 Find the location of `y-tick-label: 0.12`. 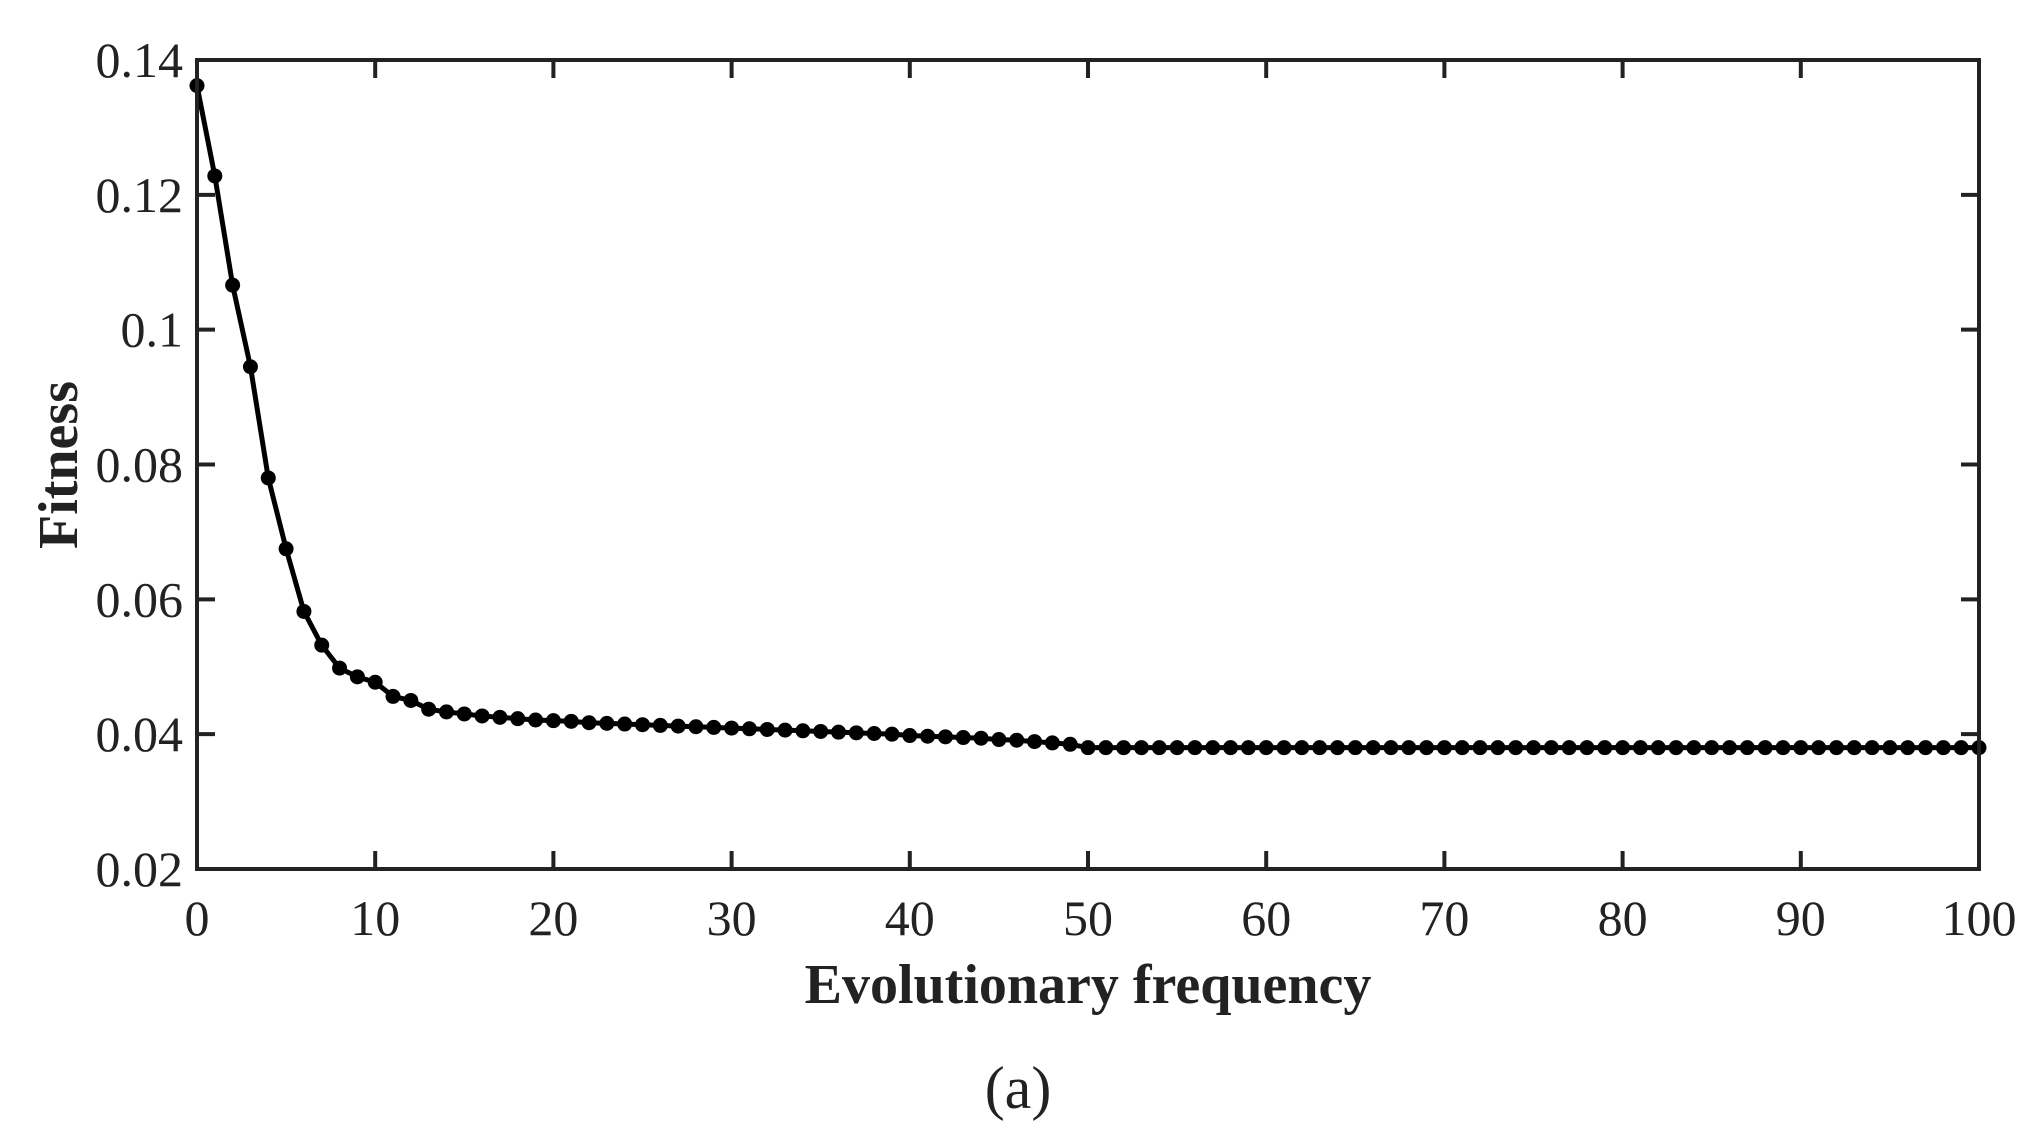

y-tick-label: 0.12 is located at coordinates (140, 195).